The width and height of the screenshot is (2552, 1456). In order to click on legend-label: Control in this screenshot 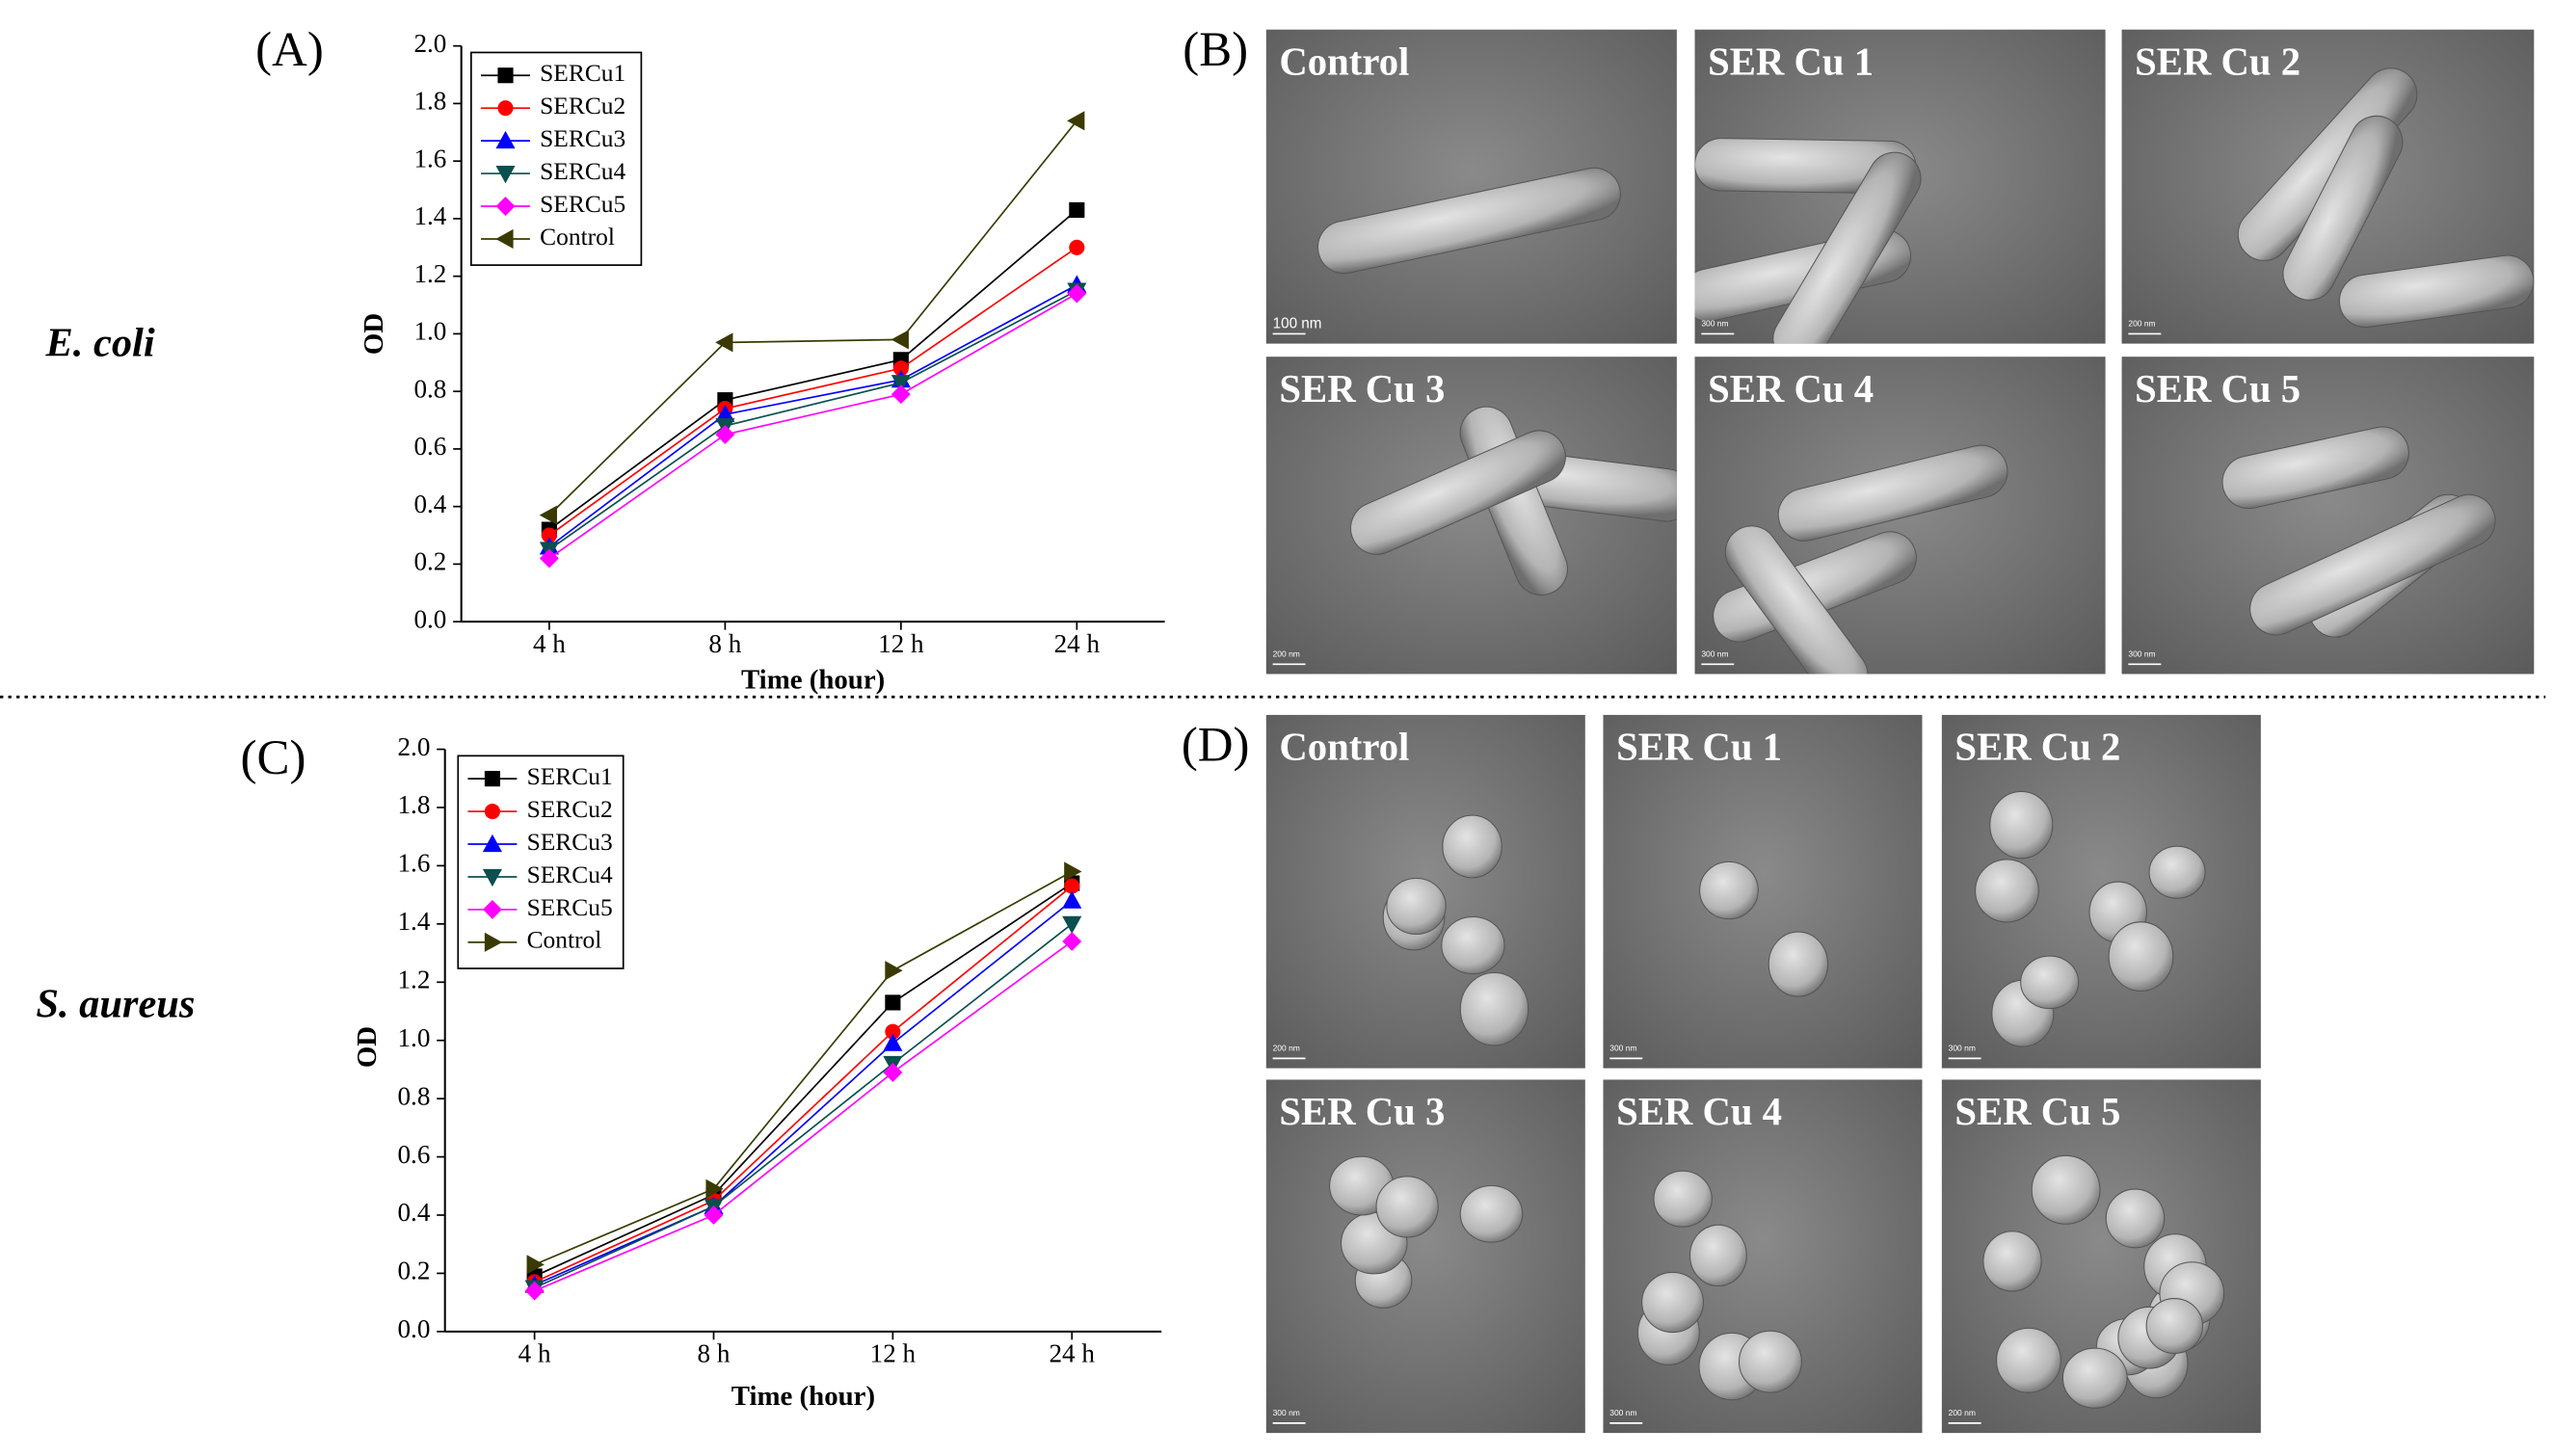, I will do `click(577, 237)`.